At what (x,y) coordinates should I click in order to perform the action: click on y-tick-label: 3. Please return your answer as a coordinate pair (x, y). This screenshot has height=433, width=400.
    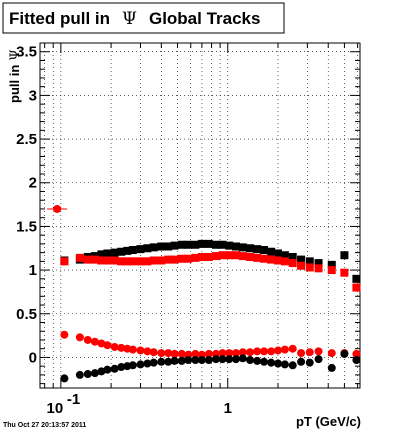
    Looking at the image, I should click on (33, 95).